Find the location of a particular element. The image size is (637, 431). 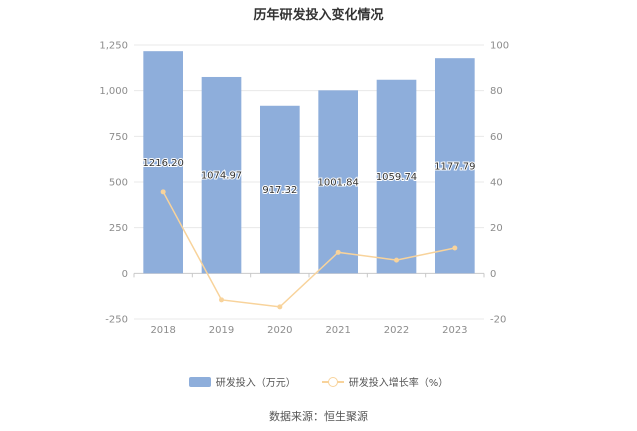

y-right-tick-label: 100 is located at coordinates (499, 46).